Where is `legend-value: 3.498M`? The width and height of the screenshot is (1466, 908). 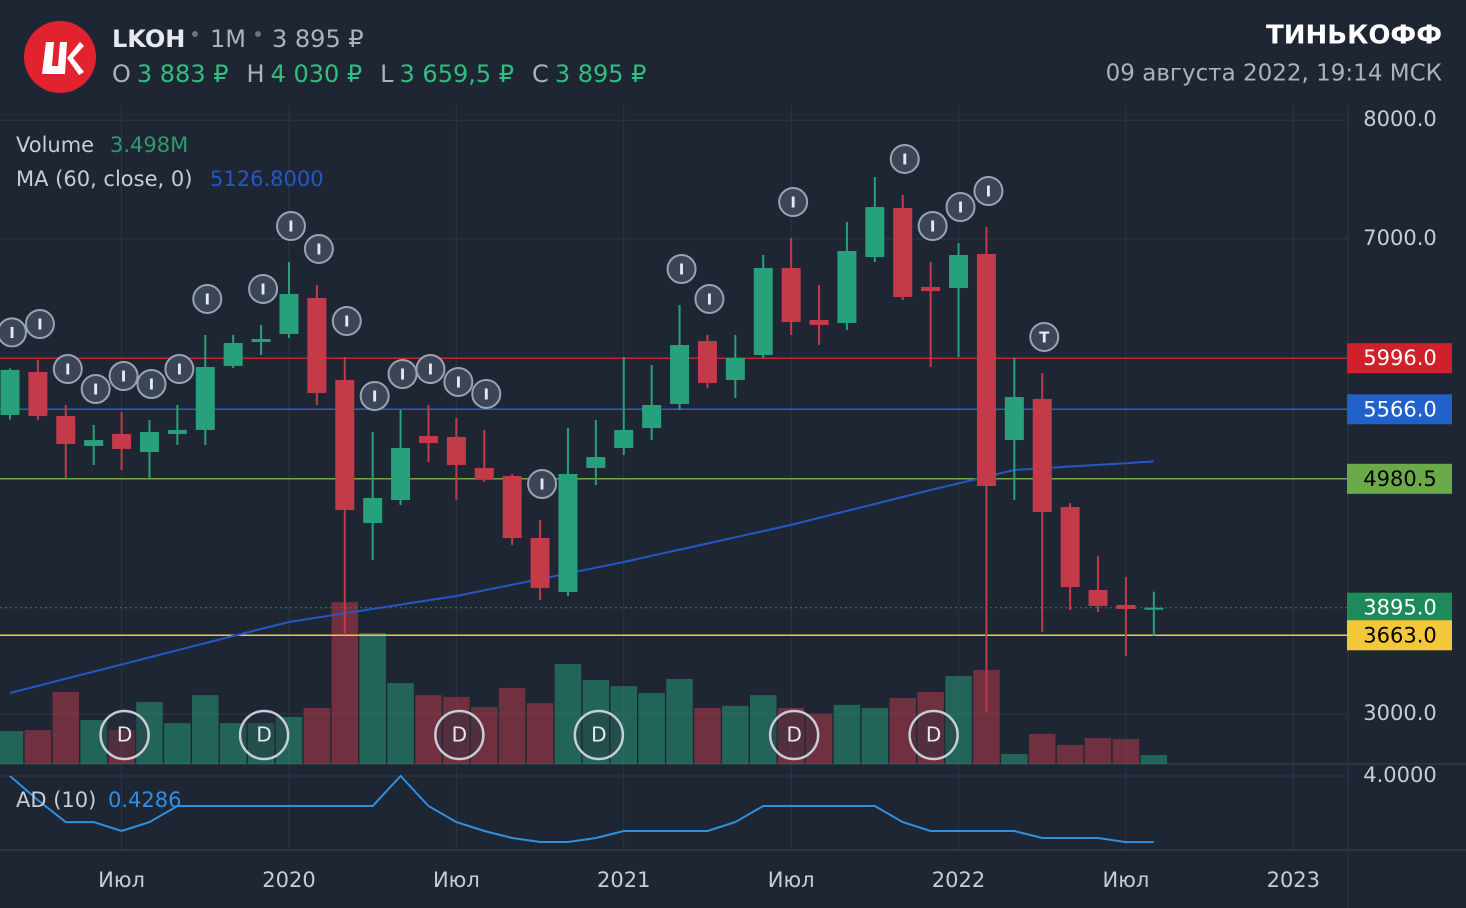
legend-value: 3.498M is located at coordinates (149, 145).